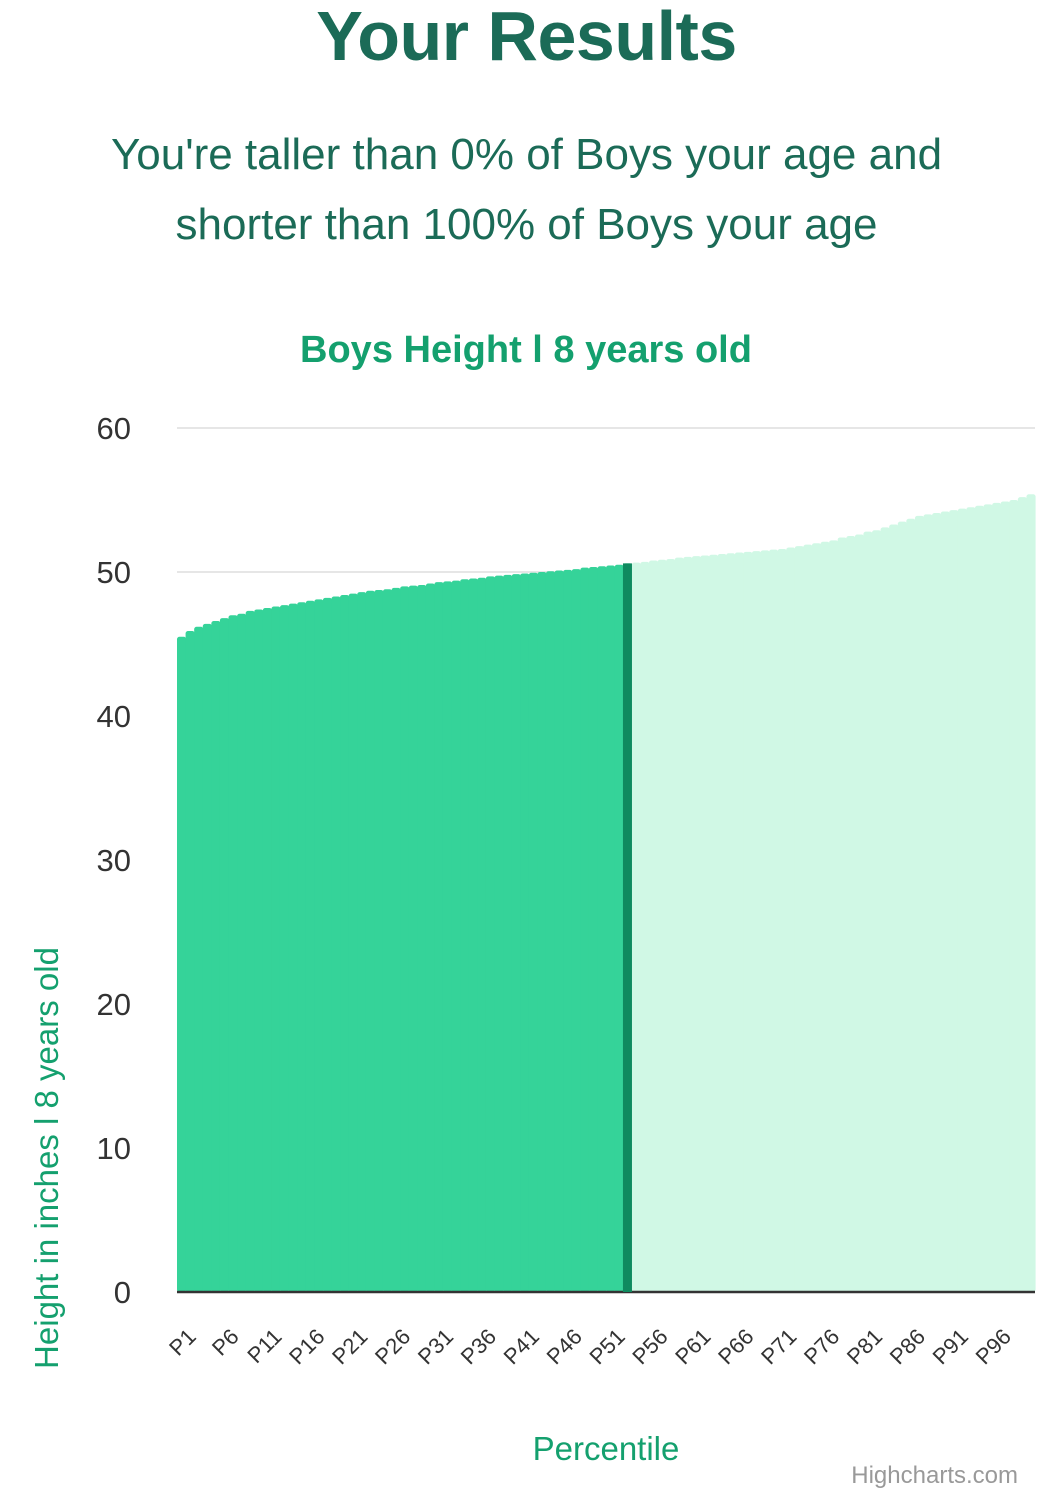 This screenshot has height=1500, width=1053. I want to click on data-bar-p48, so click(585, 929).